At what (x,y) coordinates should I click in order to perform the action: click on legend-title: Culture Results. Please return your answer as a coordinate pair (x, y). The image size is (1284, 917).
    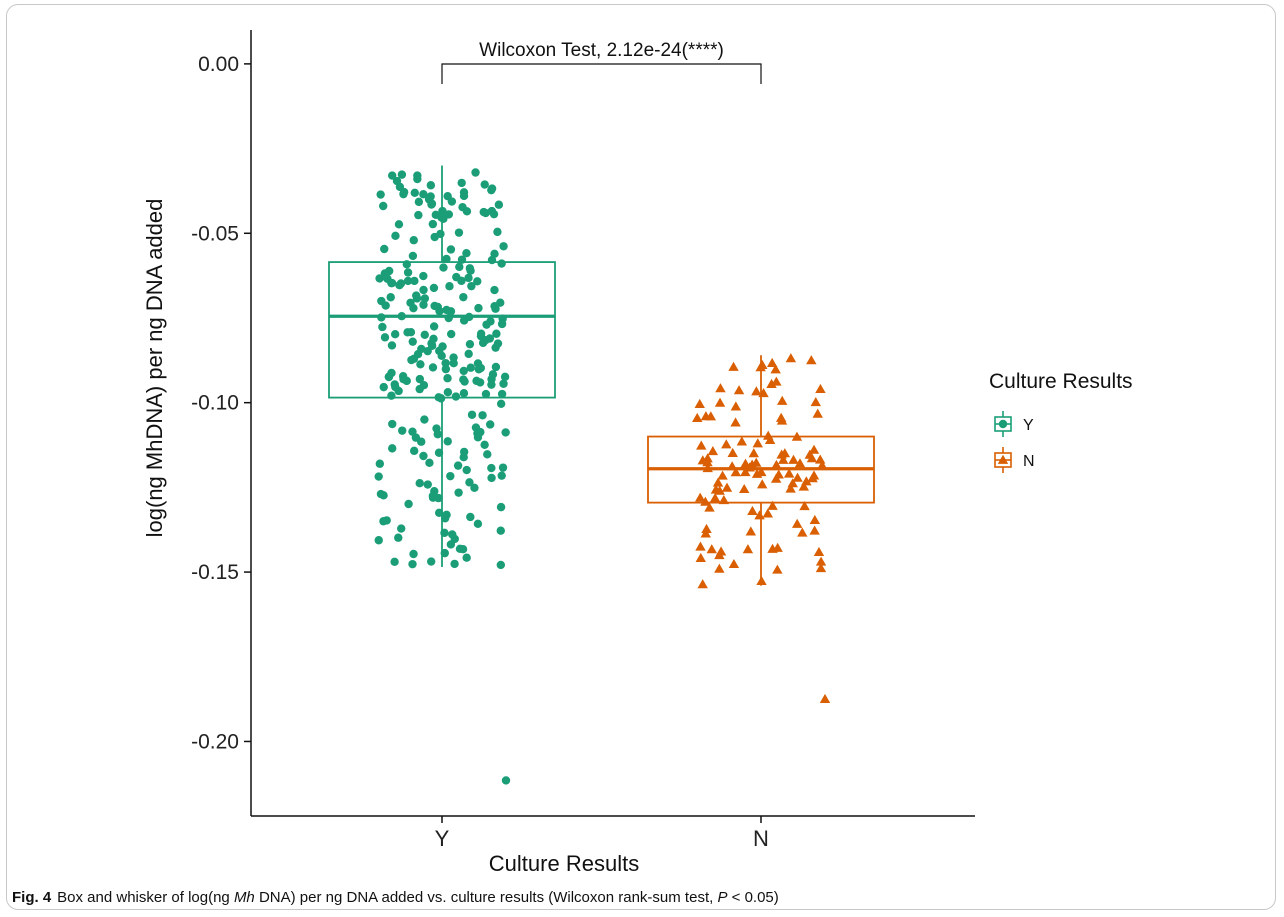
    Looking at the image, I should click on (1061, 381).